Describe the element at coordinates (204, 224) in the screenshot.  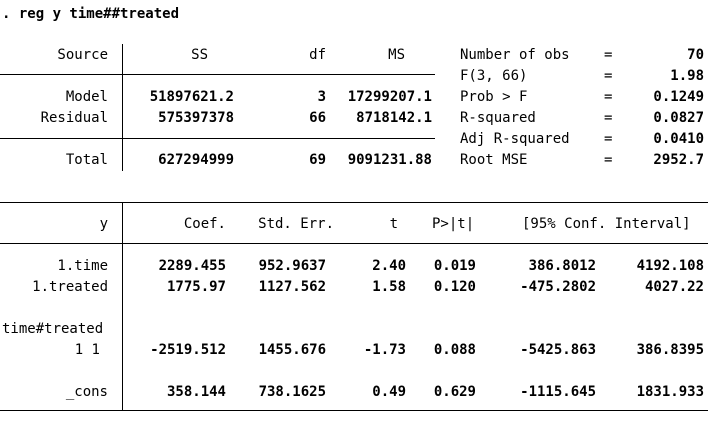
I see `coef-header-coef: Coef.` at that location.